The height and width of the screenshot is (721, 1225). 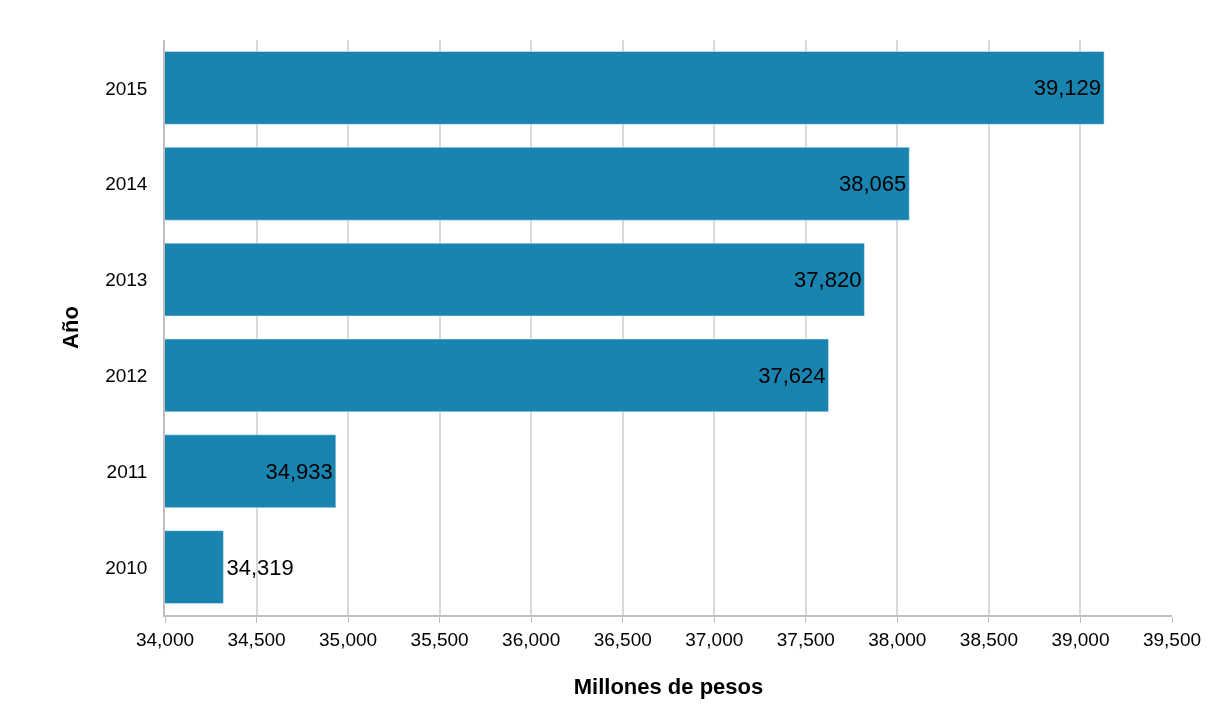 I want to click on x-tick-label: 35,000, so click(x=348, y=639).